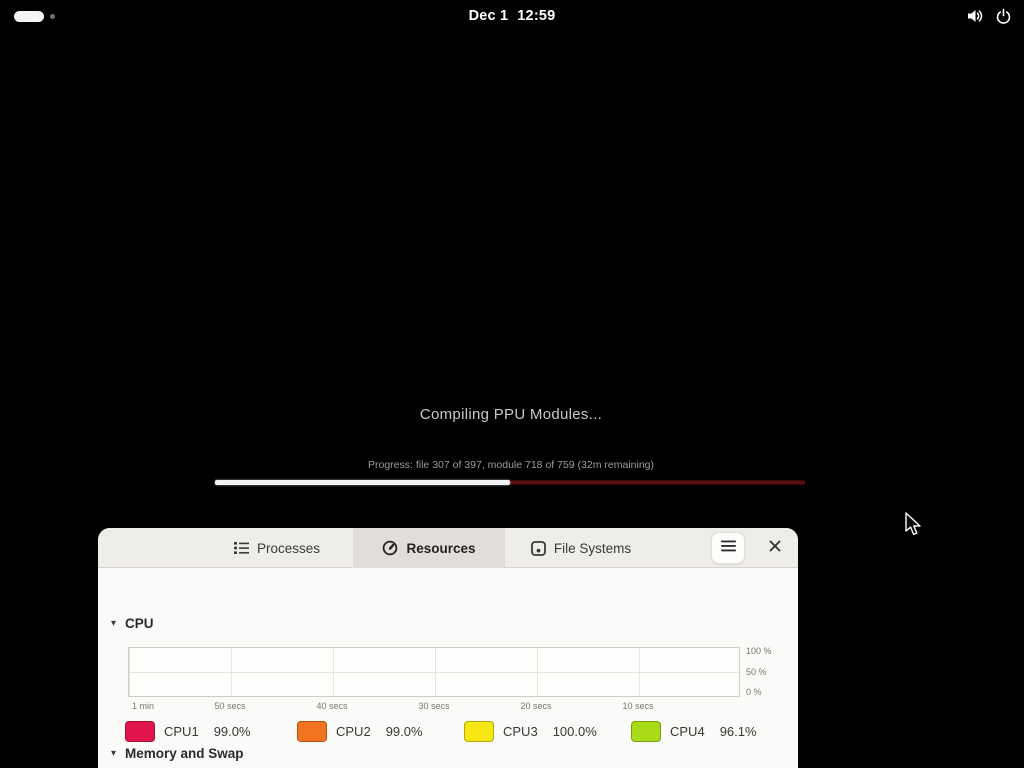 Image resolution: width=1024 pixels, height=768 pixels. Describe the element at coordinates (771, 672) in the screenshot. I see `cpu-y-axis: 100 % 50 % 0 %` at that location.